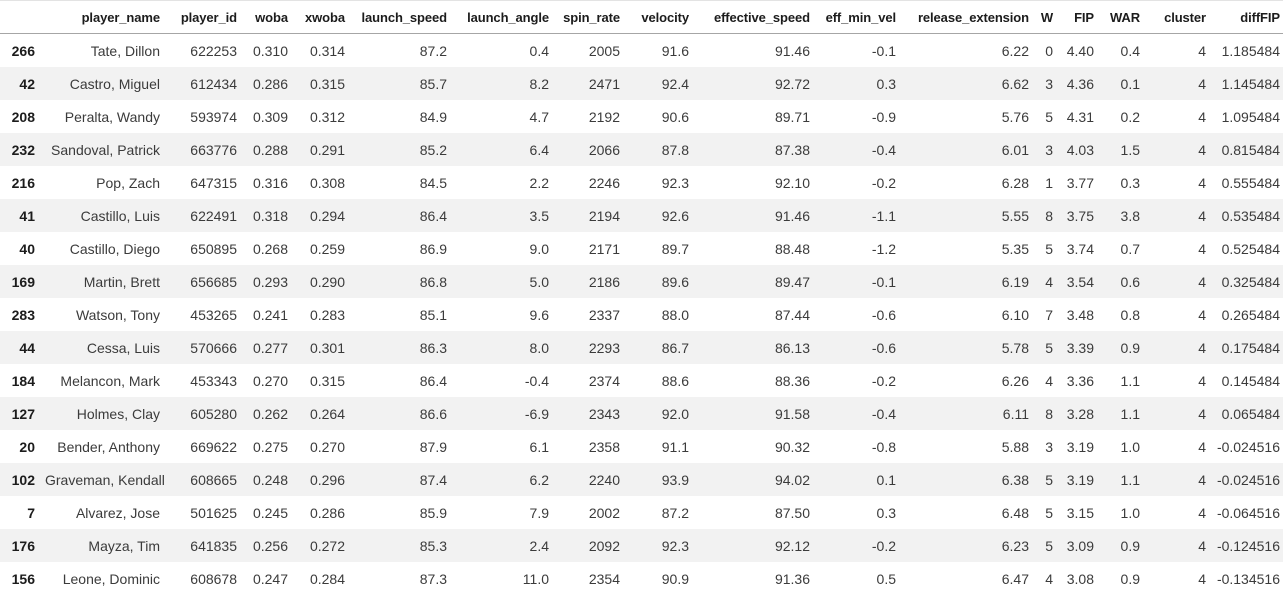  I want to click on cell-WAR: 0.3, so click(1130, 182).